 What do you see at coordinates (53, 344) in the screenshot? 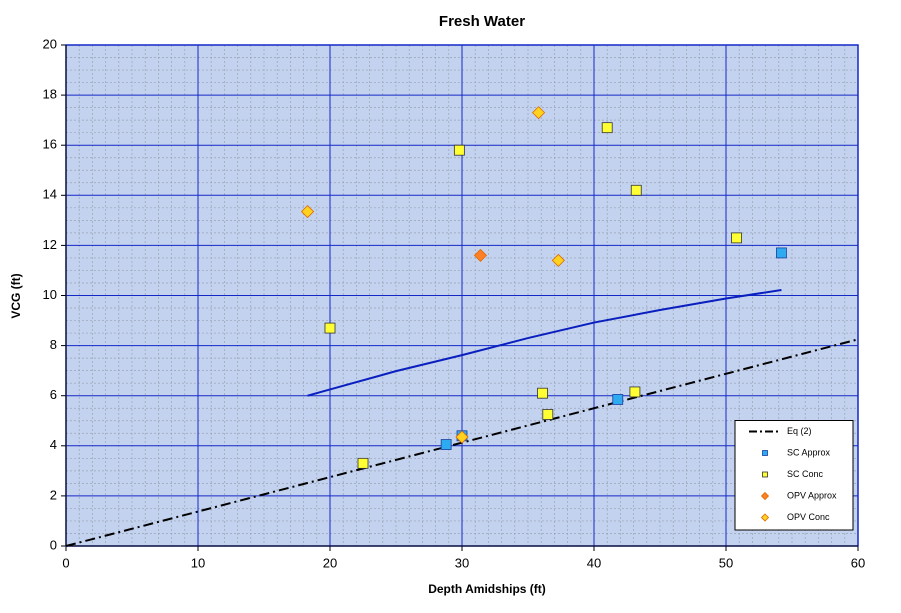
I see `y-tick-label: 8` at bounding box center [53, 344].